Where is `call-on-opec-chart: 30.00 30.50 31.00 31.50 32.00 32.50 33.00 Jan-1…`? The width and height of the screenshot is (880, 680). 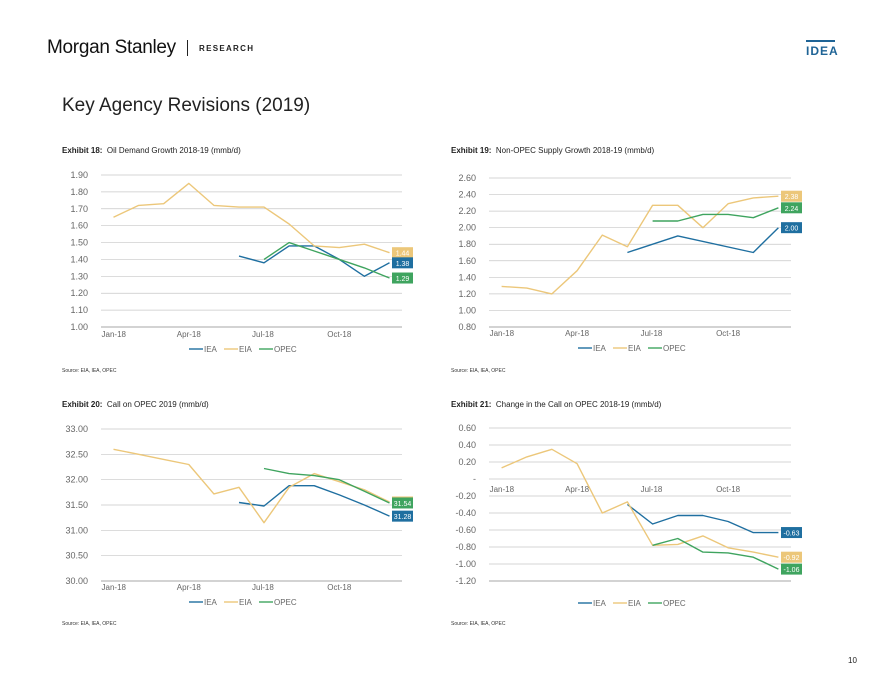
call-on-opec-chart: 30.00 30.50 31.00 31.50 32.00 32.50 33.00 Jan-1… is located at coordinates (239, 515).